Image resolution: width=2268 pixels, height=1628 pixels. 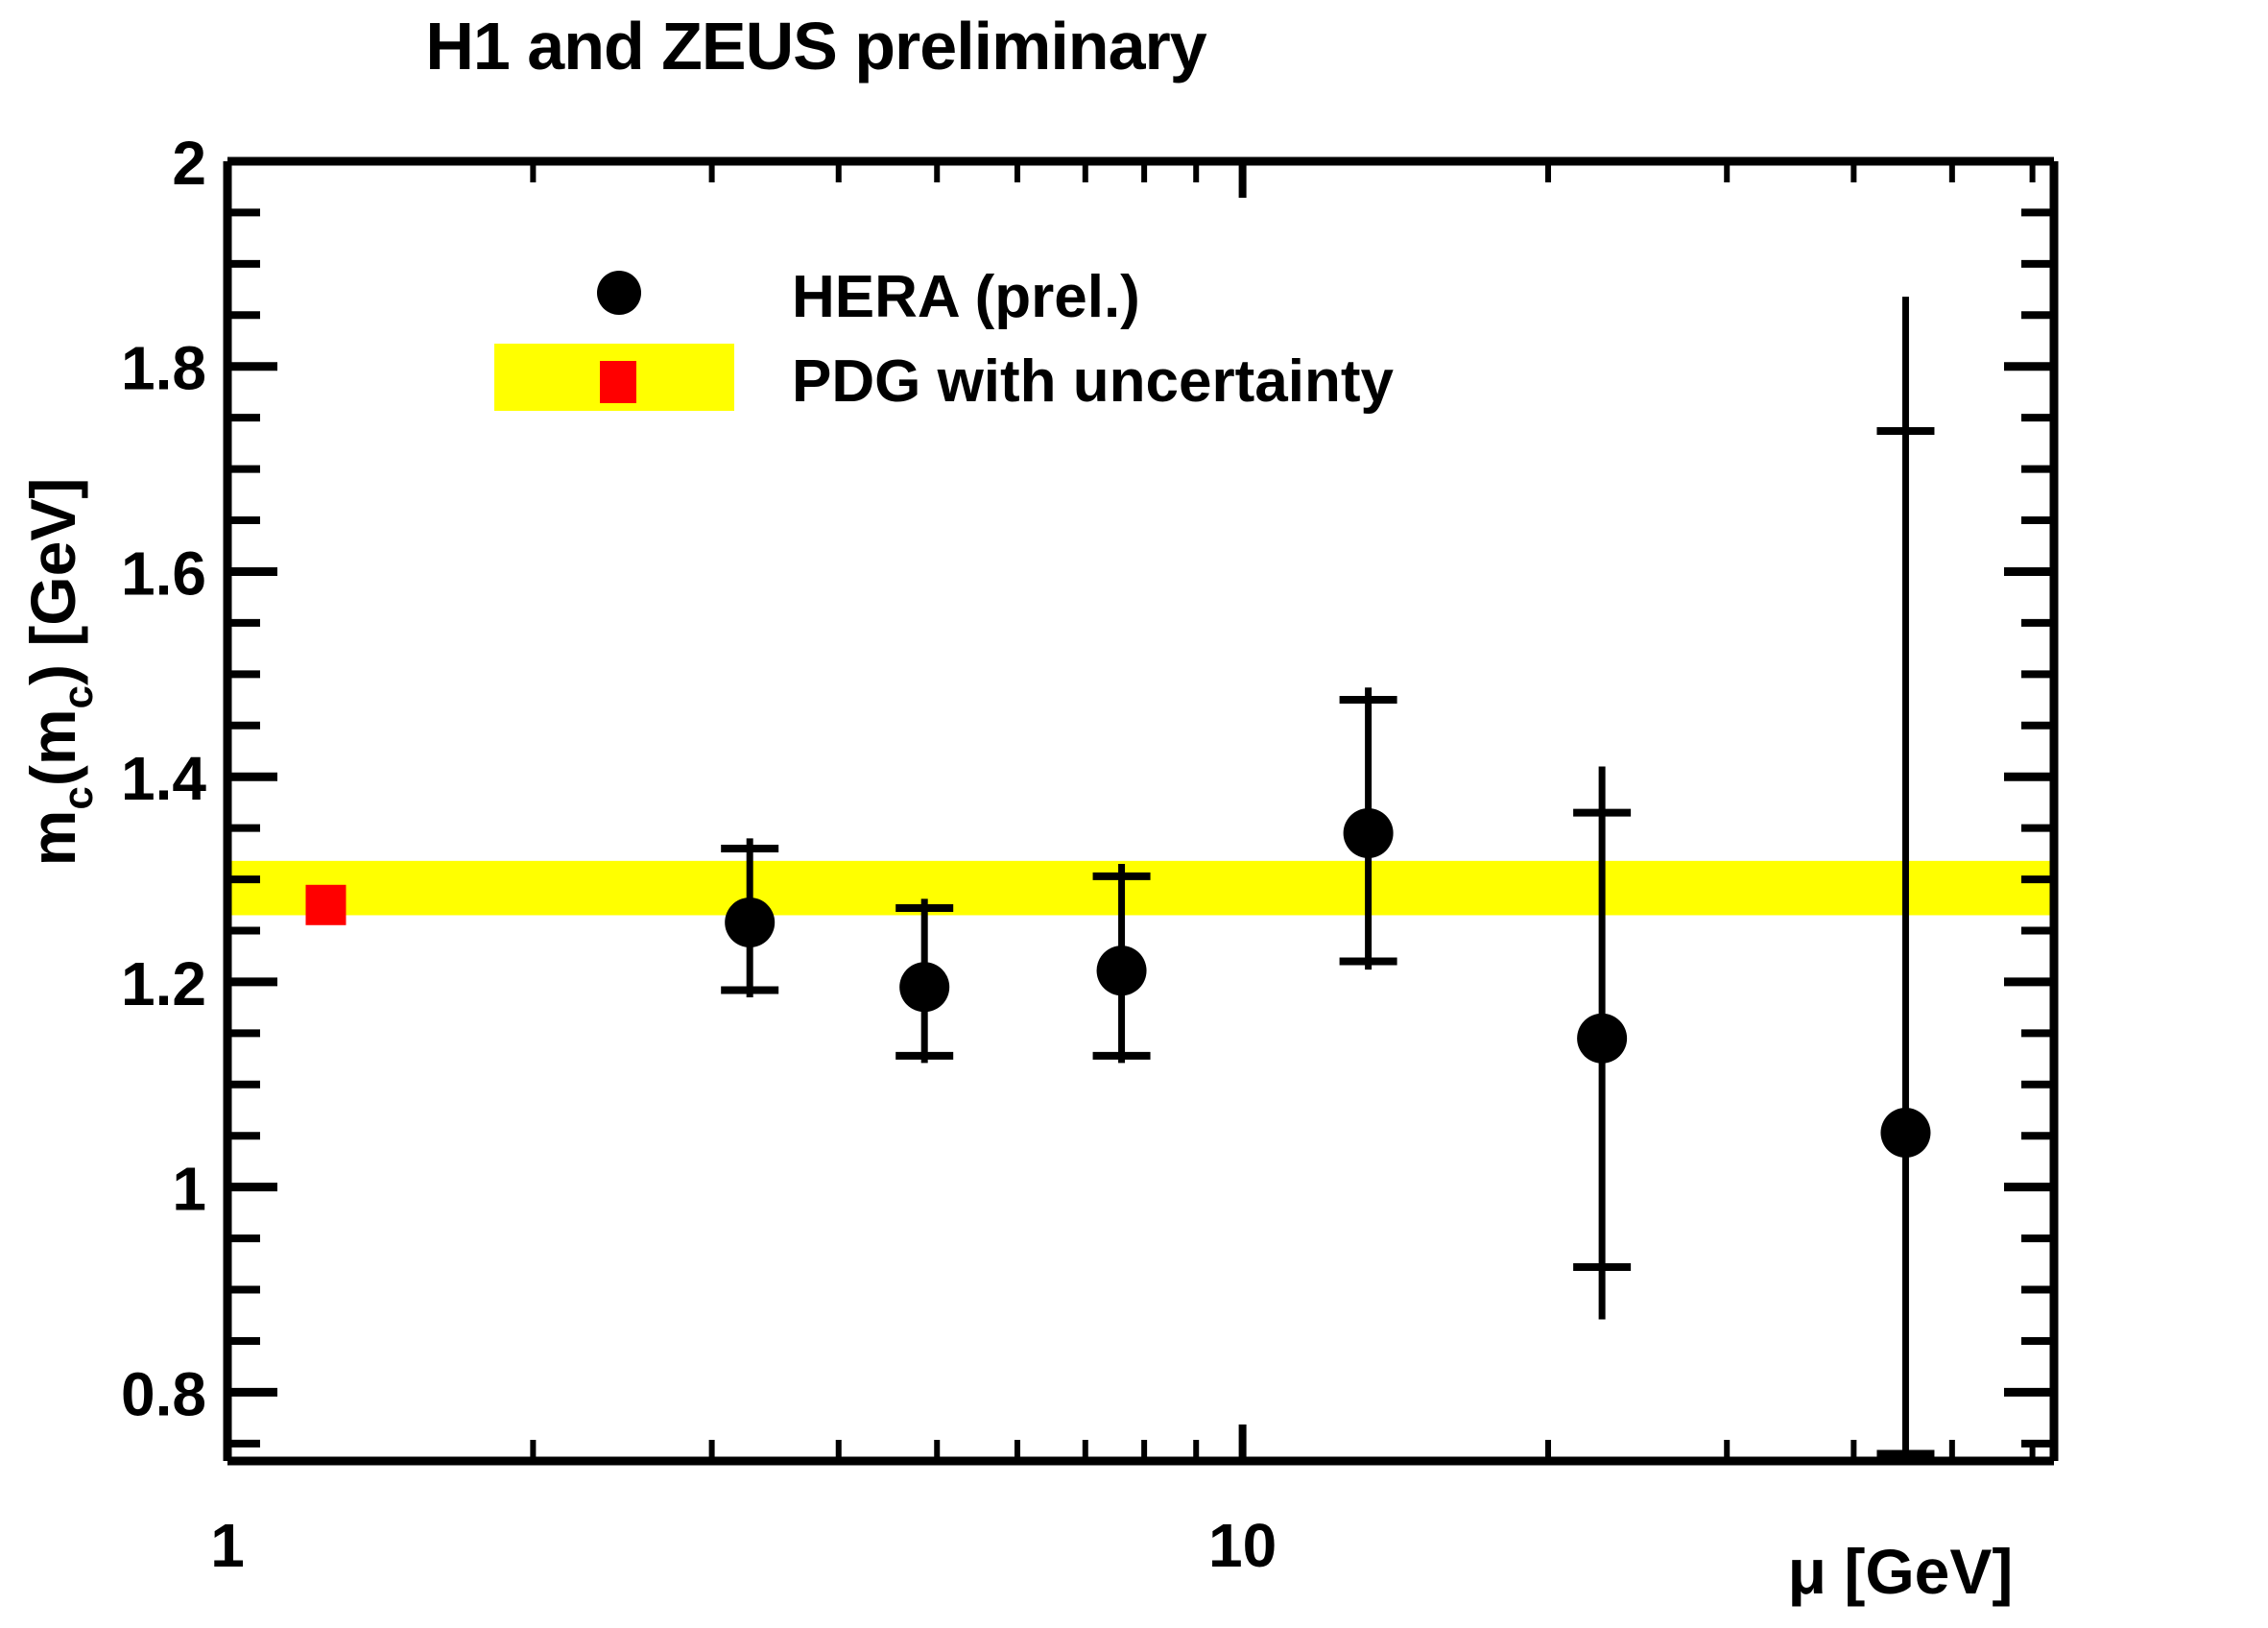 I want to click on y-tick-label: 1.4, so click(x=163, y=778).